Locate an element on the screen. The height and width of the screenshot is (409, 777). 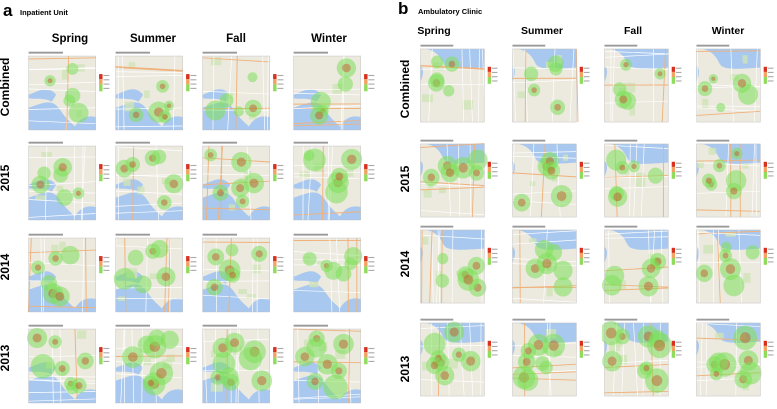
panel-b-map-r3-c2 is located at coordinates (643, 359).